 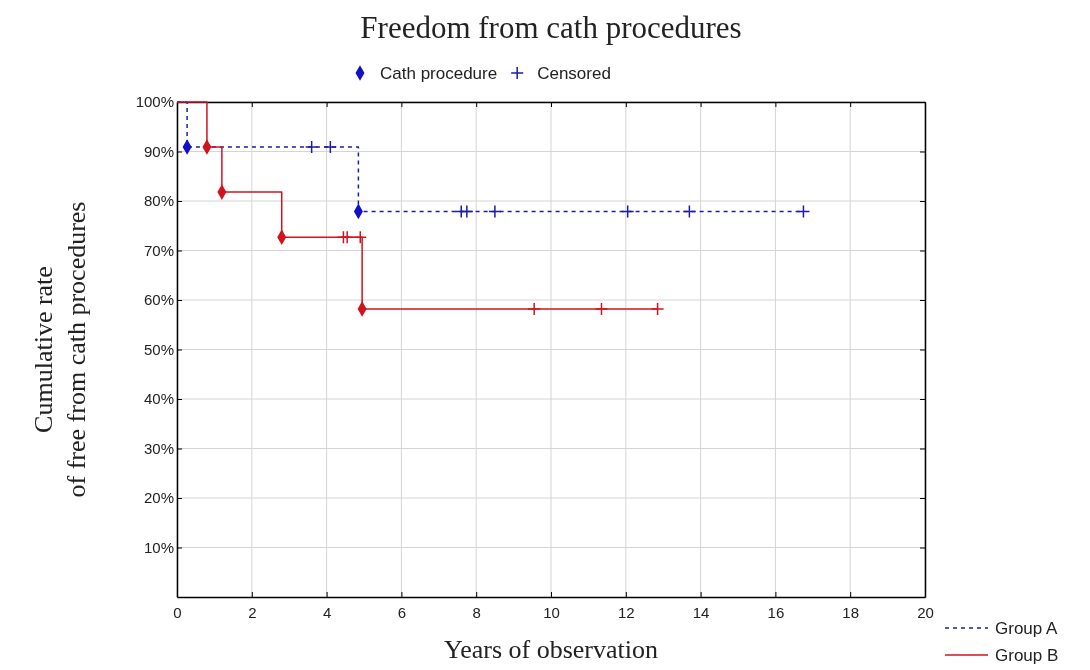 What do you see at coordinates (402, 612) in the screenshot?
I see `x-tick-label: 6` at bounding box center [402, 612].